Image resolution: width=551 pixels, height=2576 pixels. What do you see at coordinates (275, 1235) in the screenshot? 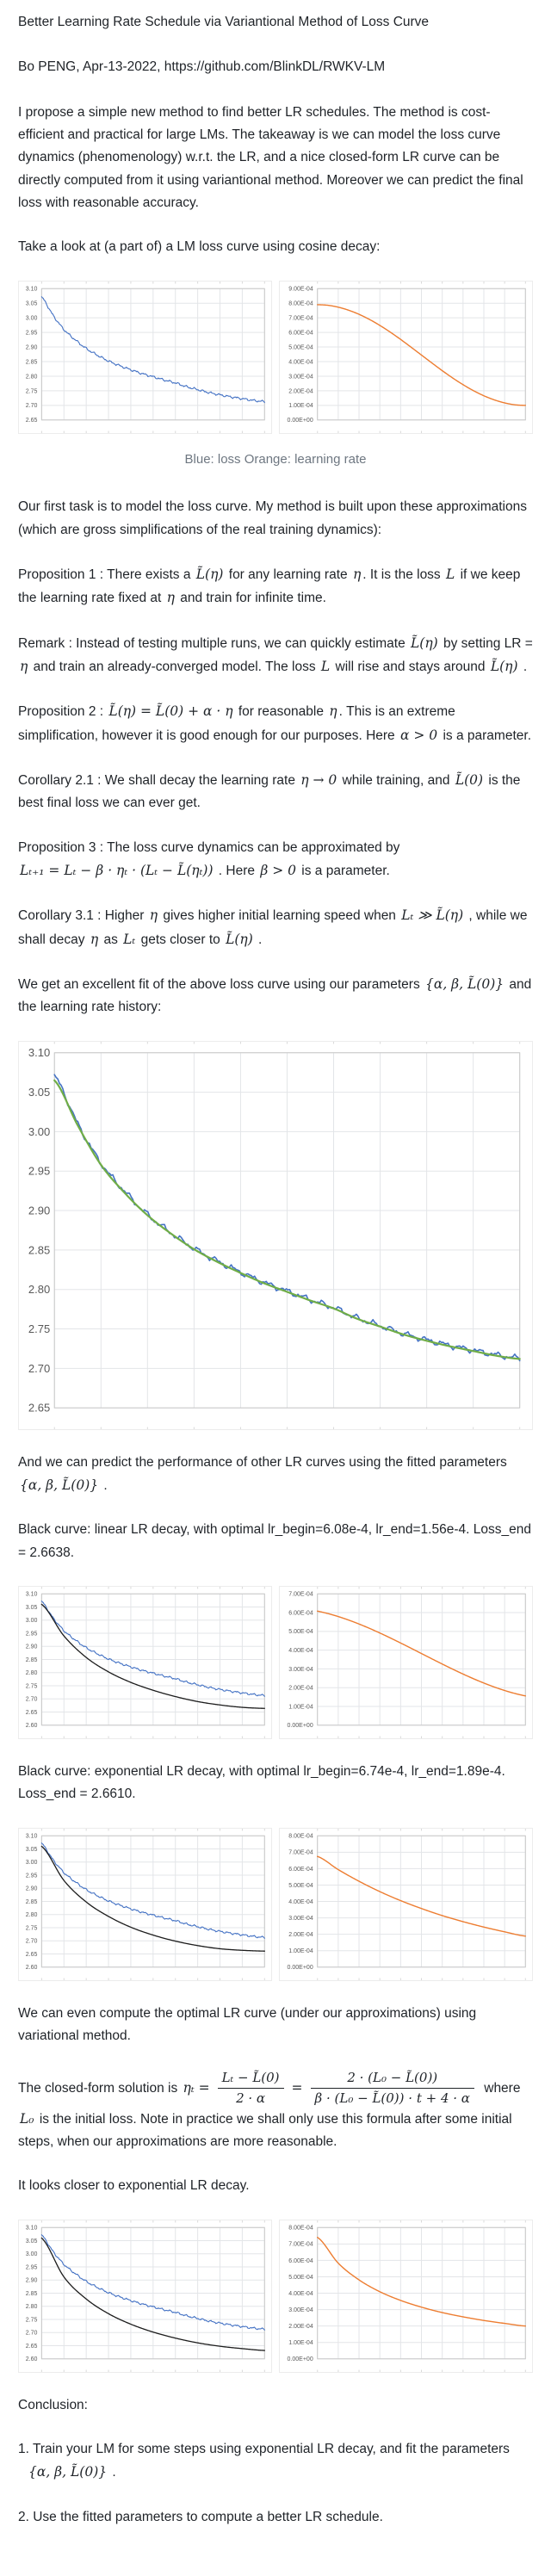
I see `loss-fit-chart: 3.10 3.05 3.00 2.95 2.90 2.85 2.80 2.75 2.70 2.65` at bounding box center [275, 1235].